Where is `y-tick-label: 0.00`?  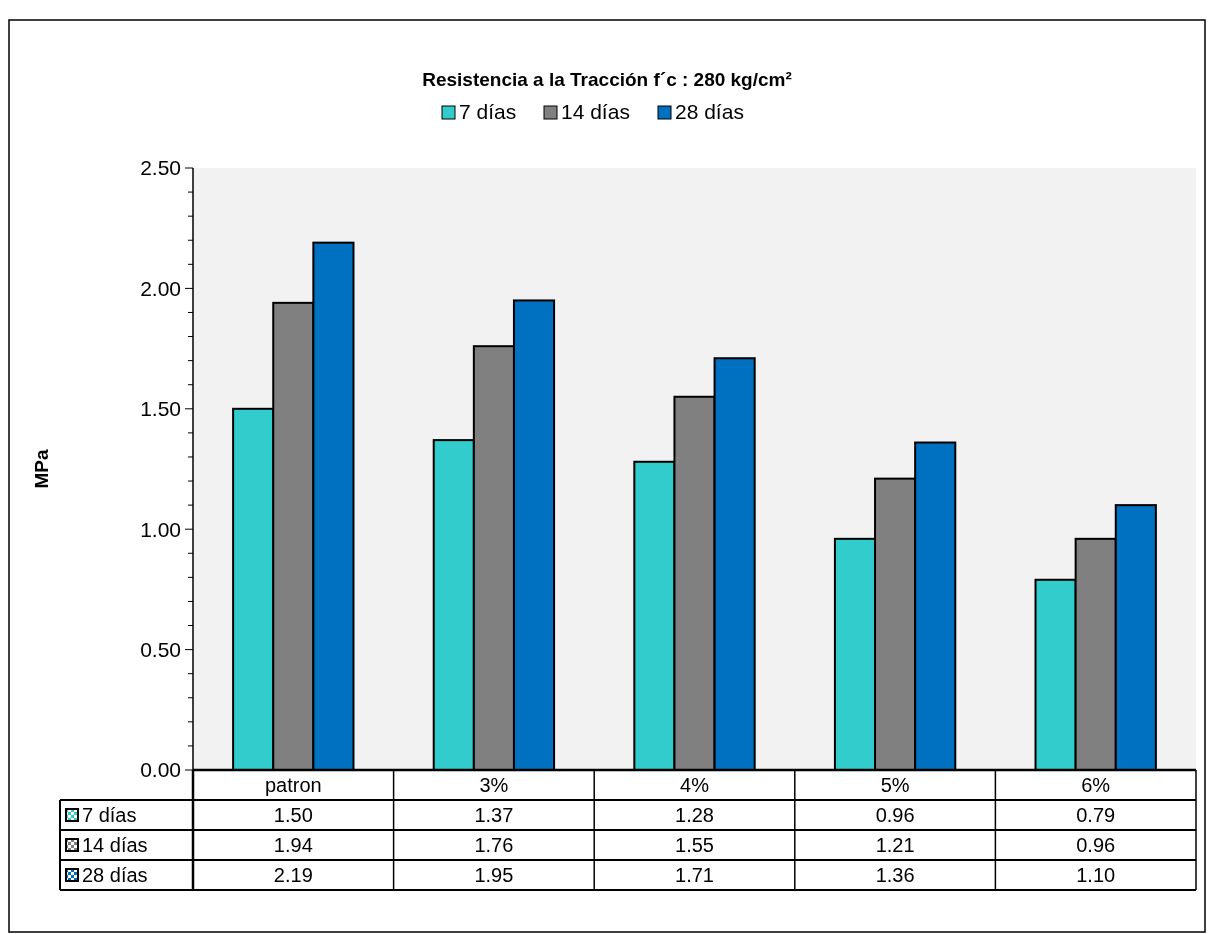 y-tick-label: 0.00 is located at coordinates (160, 770).